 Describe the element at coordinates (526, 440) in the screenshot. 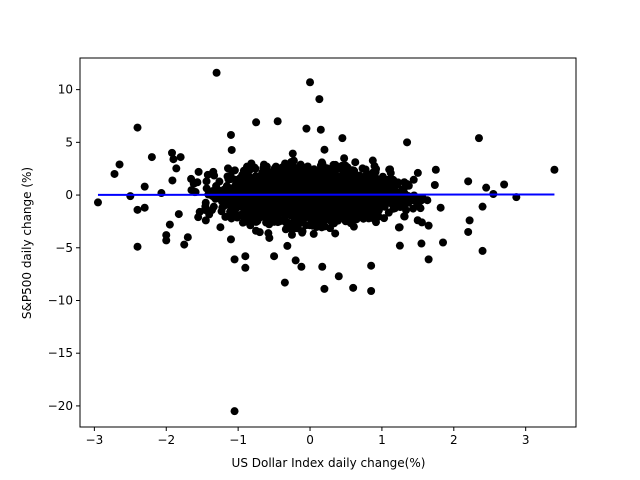

I see `x-tick-label: 3` at that location.